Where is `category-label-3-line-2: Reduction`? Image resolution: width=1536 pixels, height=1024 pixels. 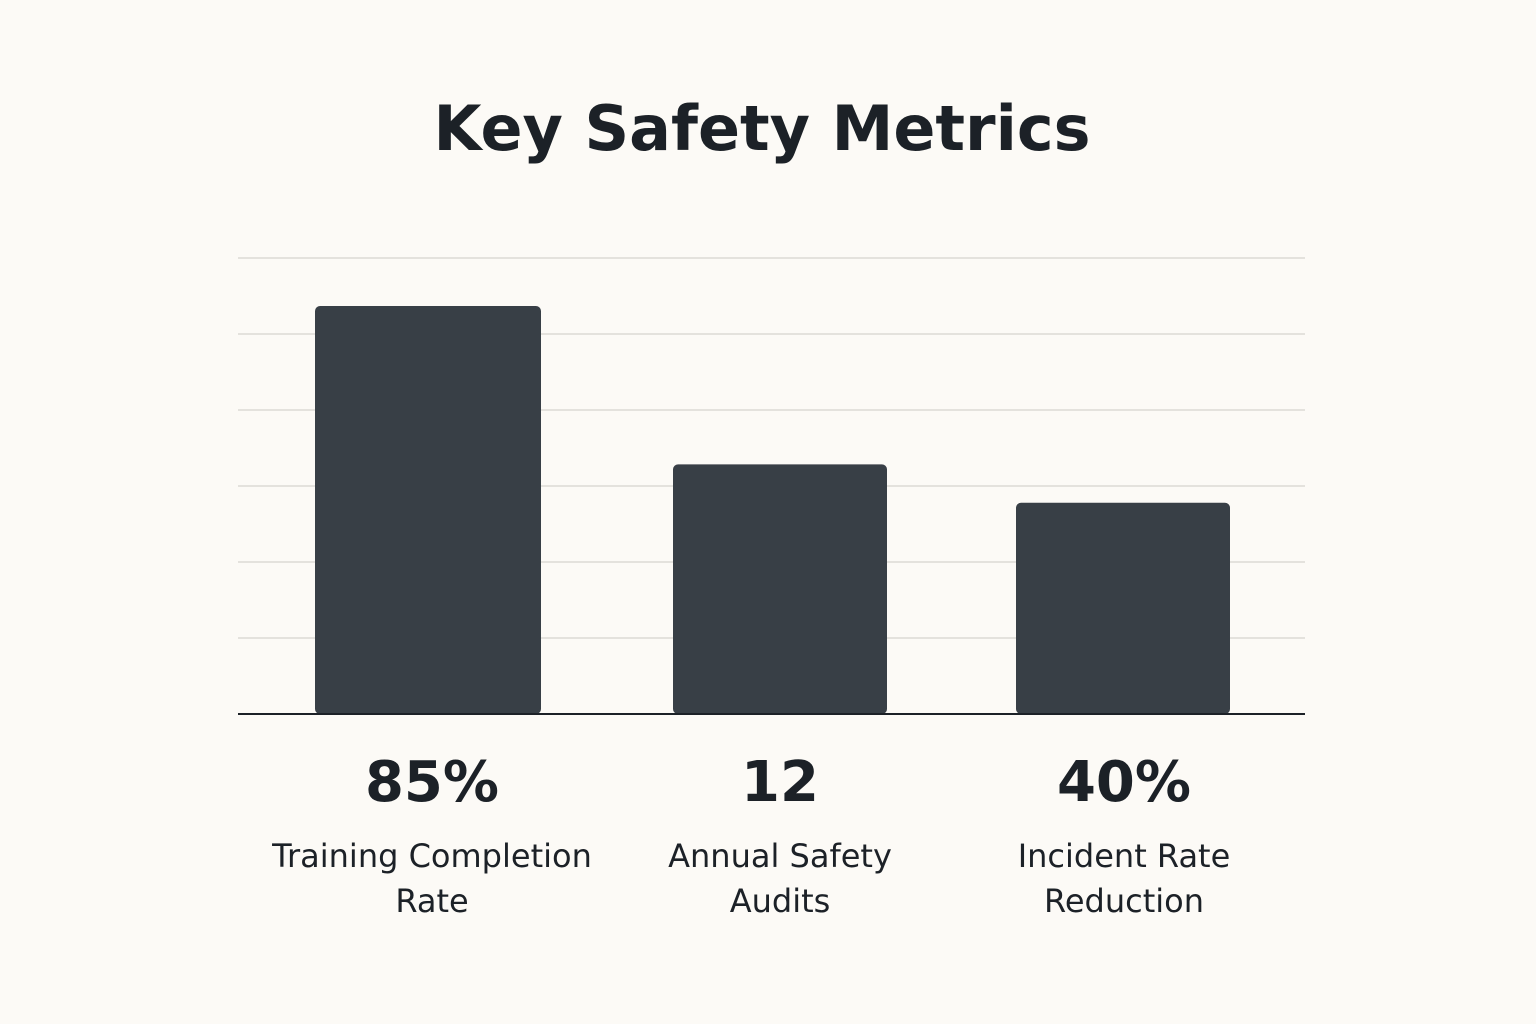 category-label-3-line-2: Reduction is located at coordinates (1124, 901).